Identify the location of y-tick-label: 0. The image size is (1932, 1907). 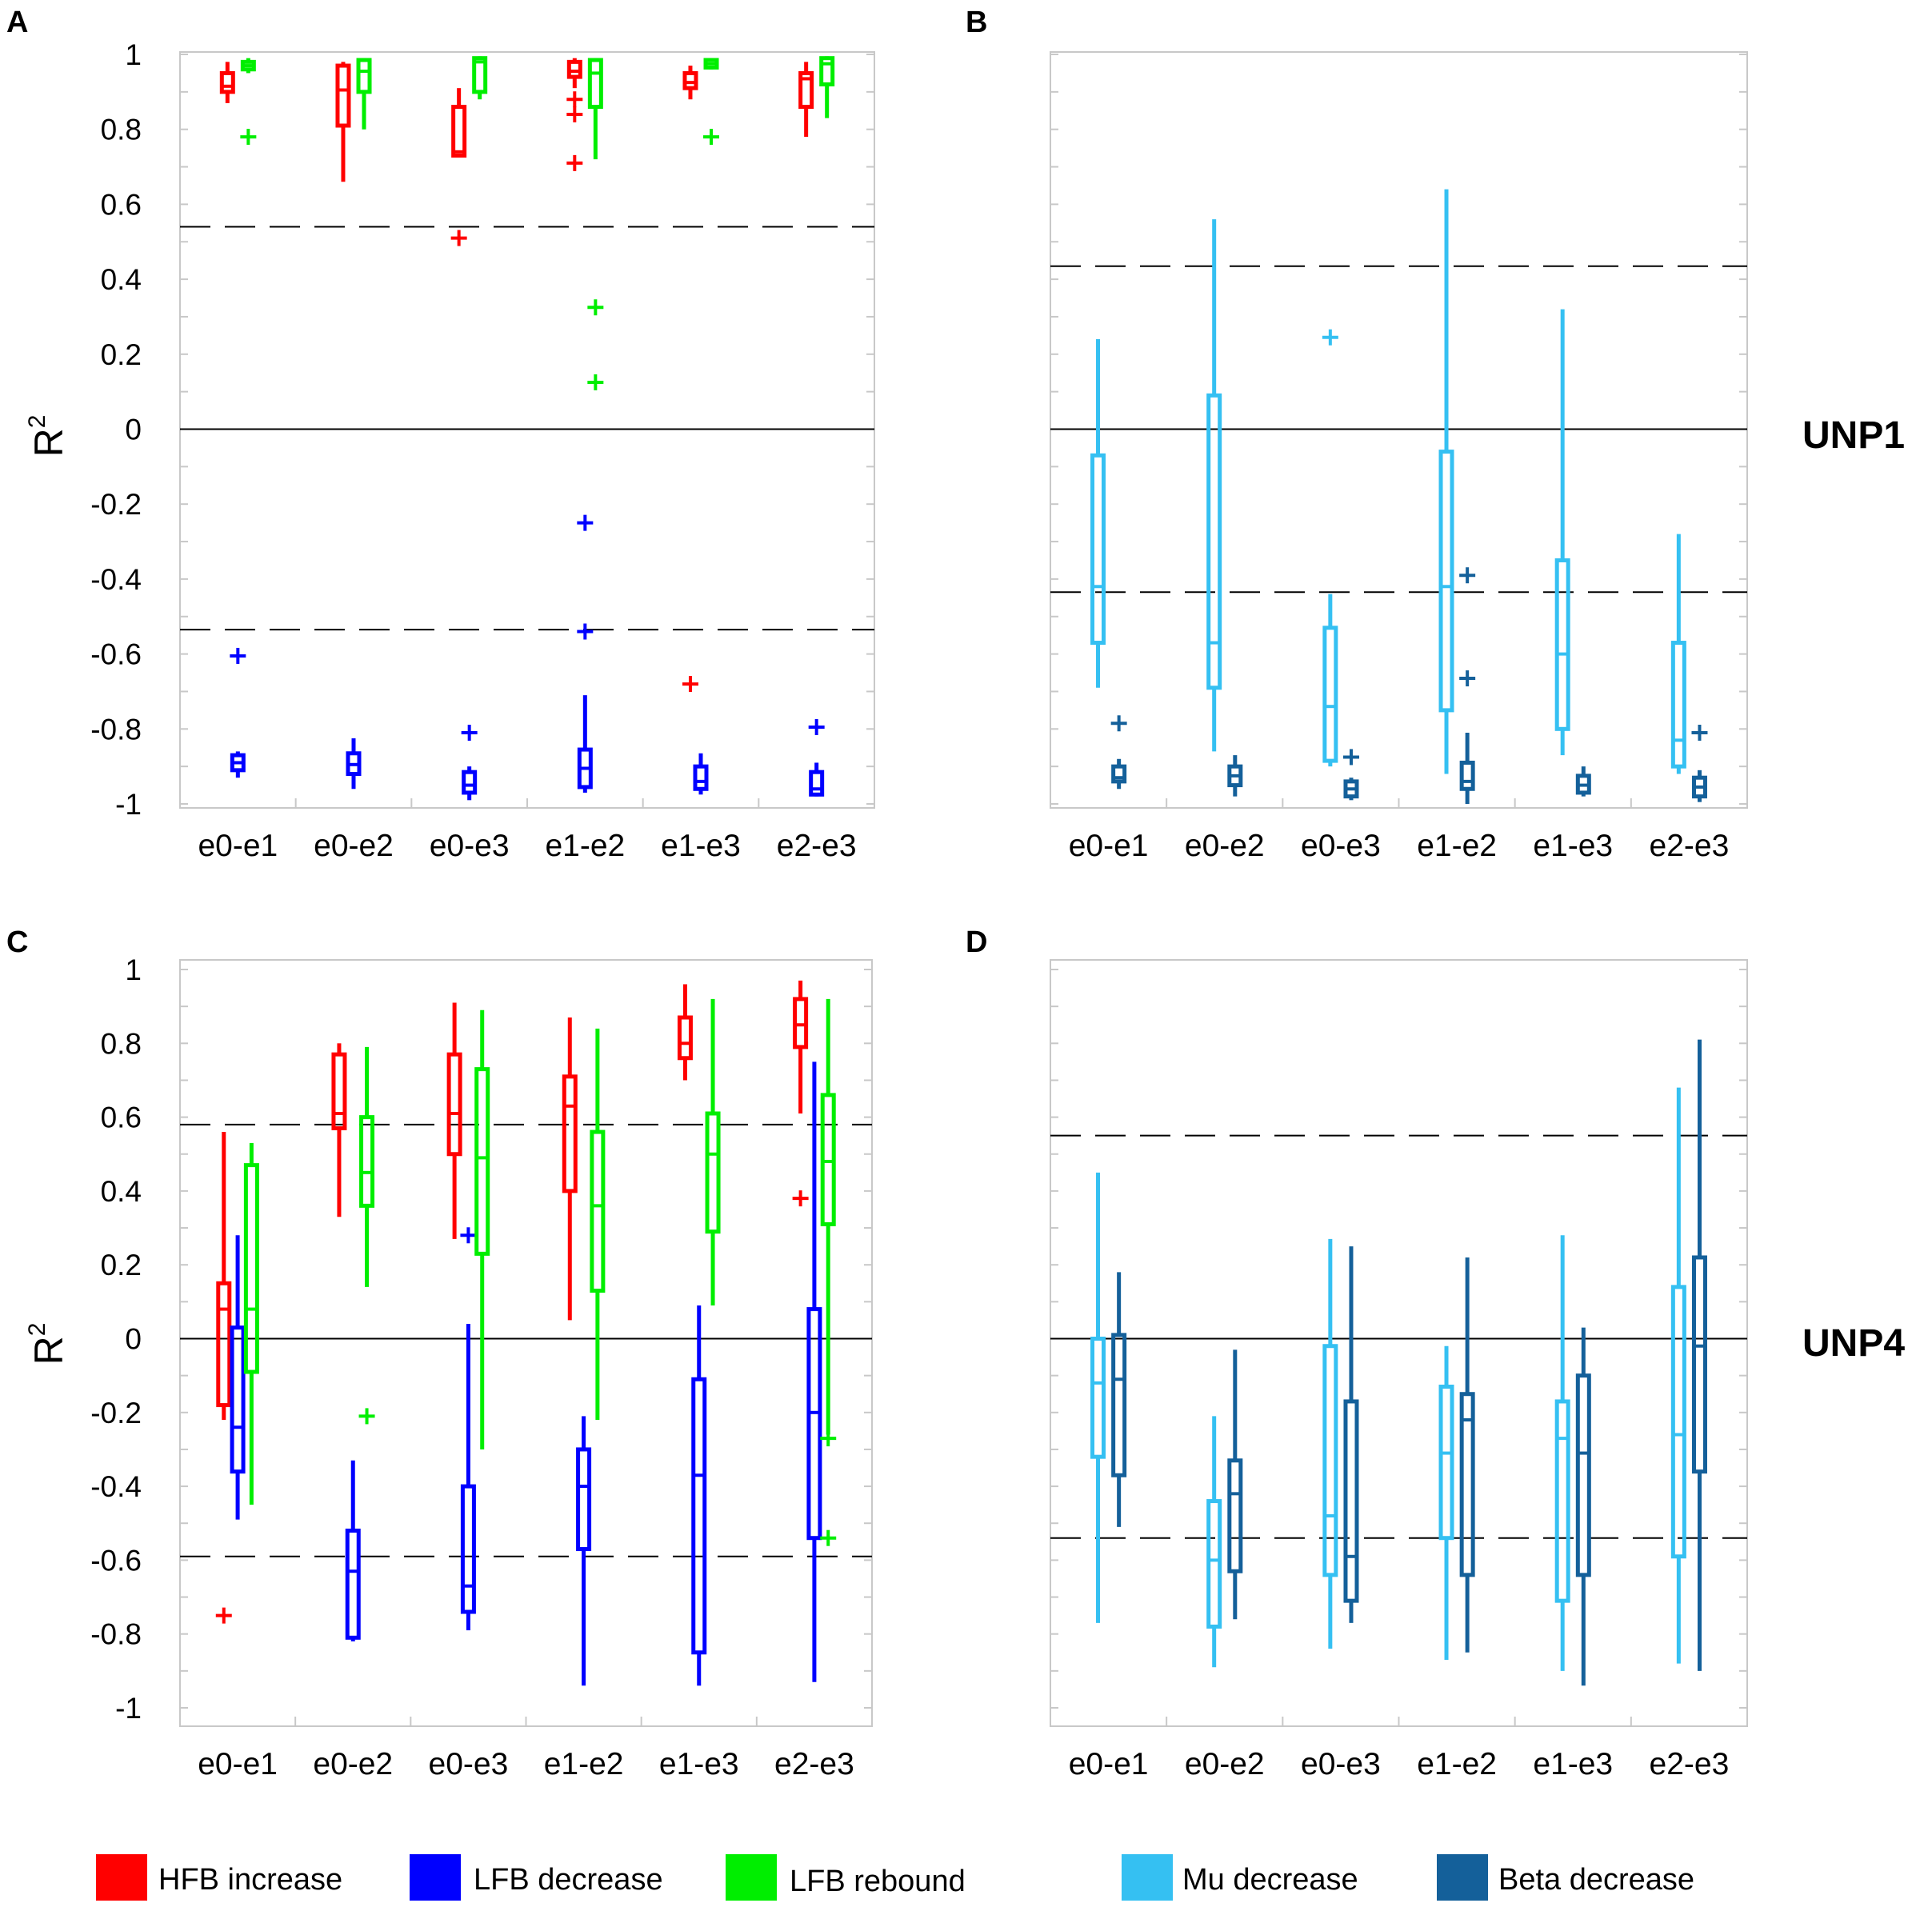
(133, 430).